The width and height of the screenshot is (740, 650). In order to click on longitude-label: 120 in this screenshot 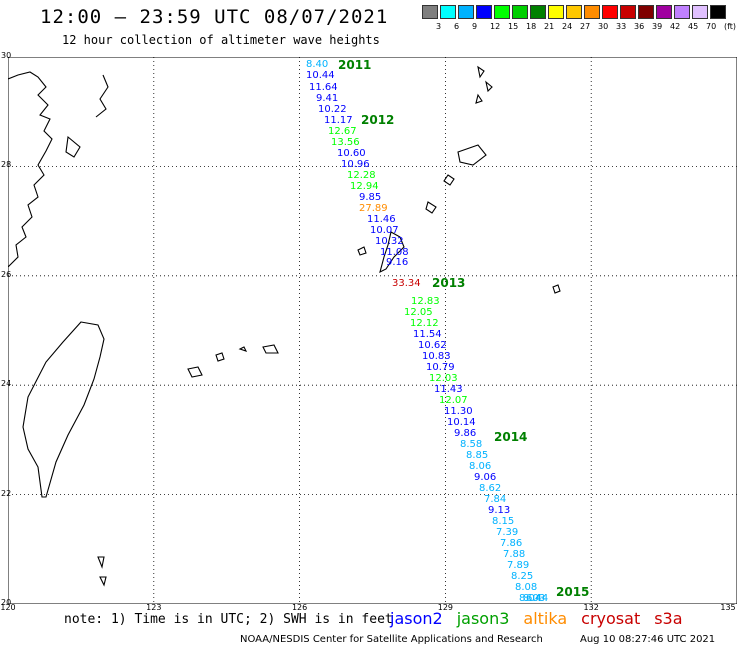, I will do `click(8, 607)`.